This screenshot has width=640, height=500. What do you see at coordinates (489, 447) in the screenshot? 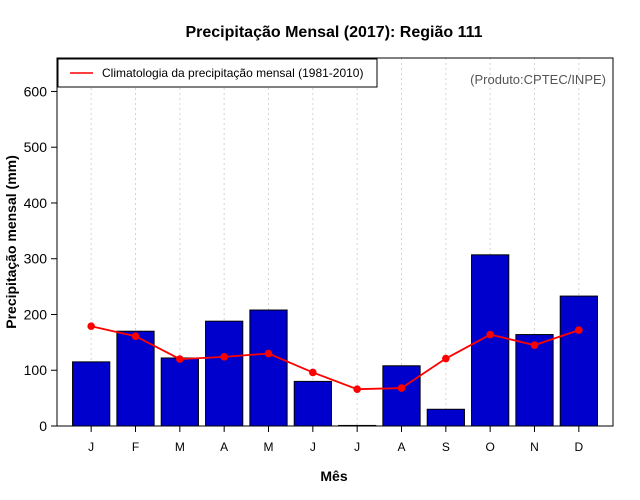
I see `x-tick-label: O` at bounding box center [489, 447].